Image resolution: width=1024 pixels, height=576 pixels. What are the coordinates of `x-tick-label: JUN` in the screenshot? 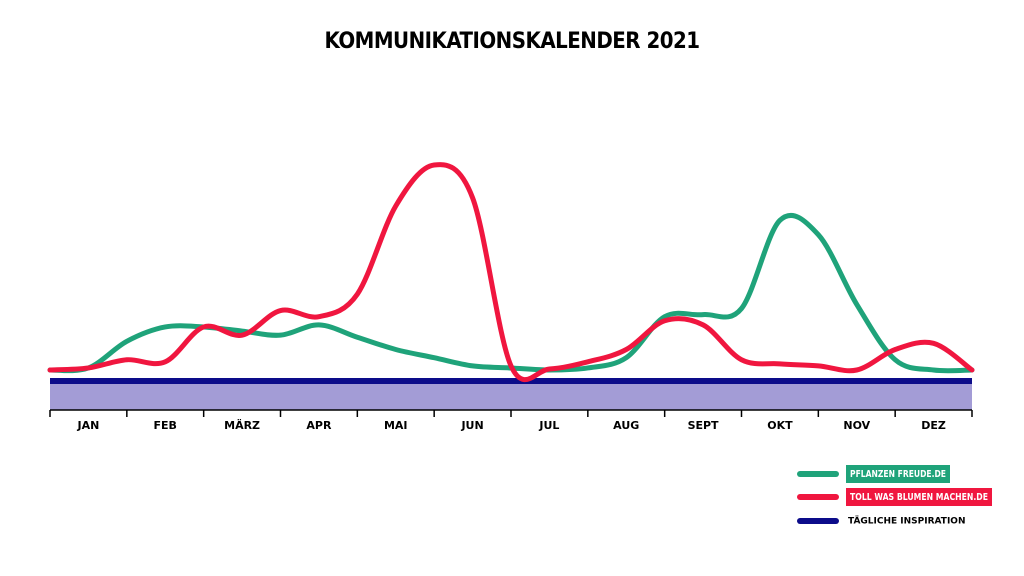 It's located at (471, 425).